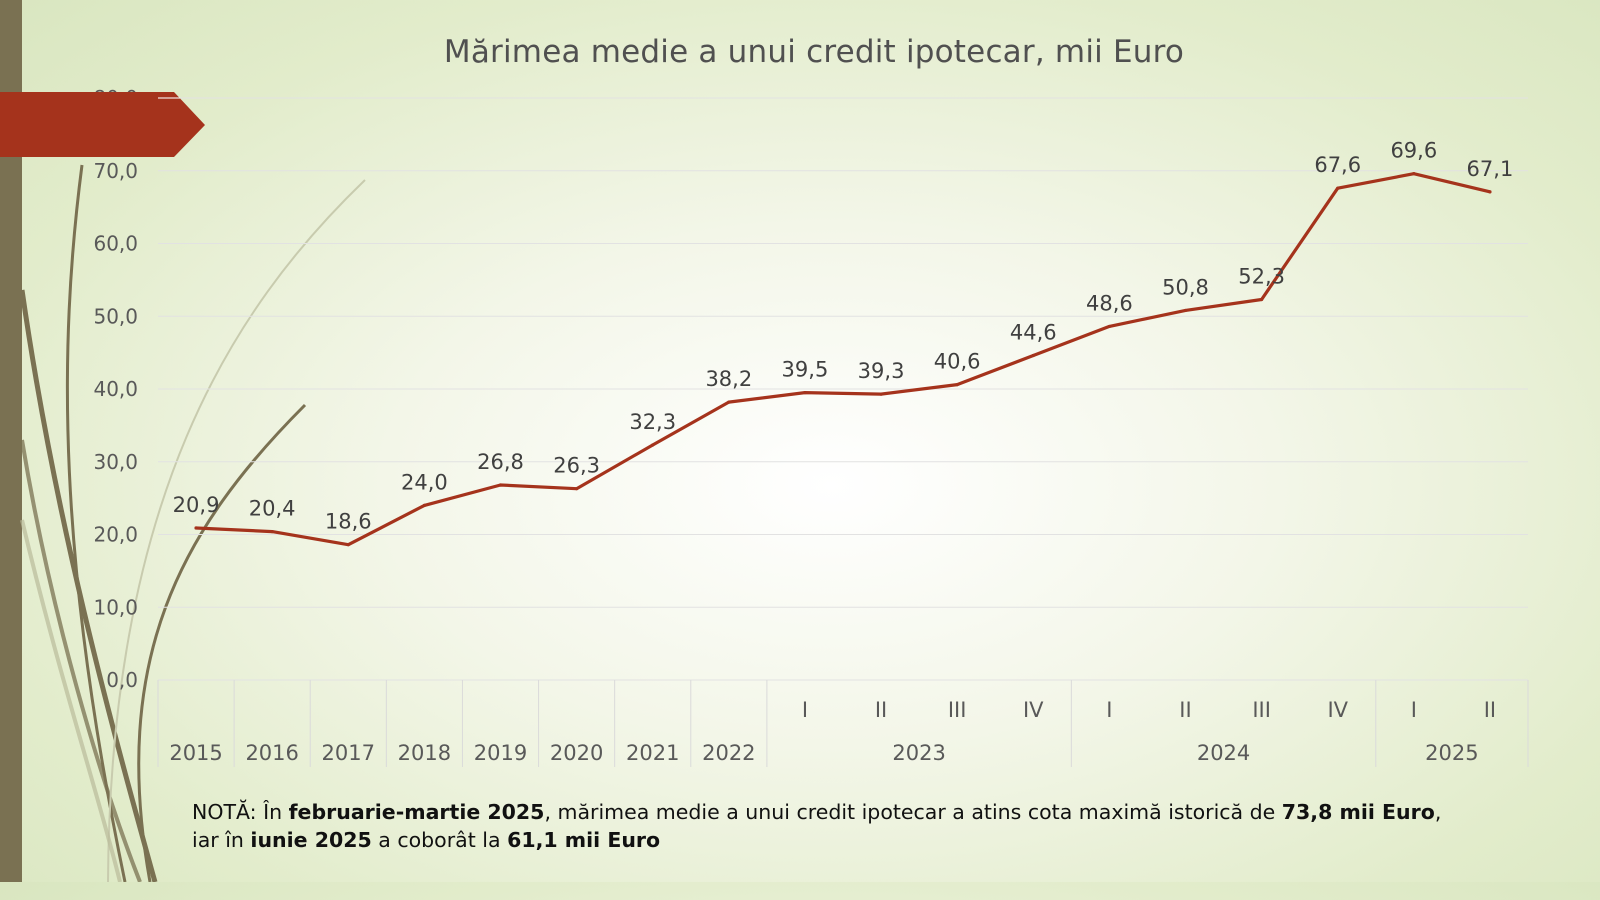 This screenshot has width=1600, height=900. I want to click on data-label: 69,6, so click(1413, 151).